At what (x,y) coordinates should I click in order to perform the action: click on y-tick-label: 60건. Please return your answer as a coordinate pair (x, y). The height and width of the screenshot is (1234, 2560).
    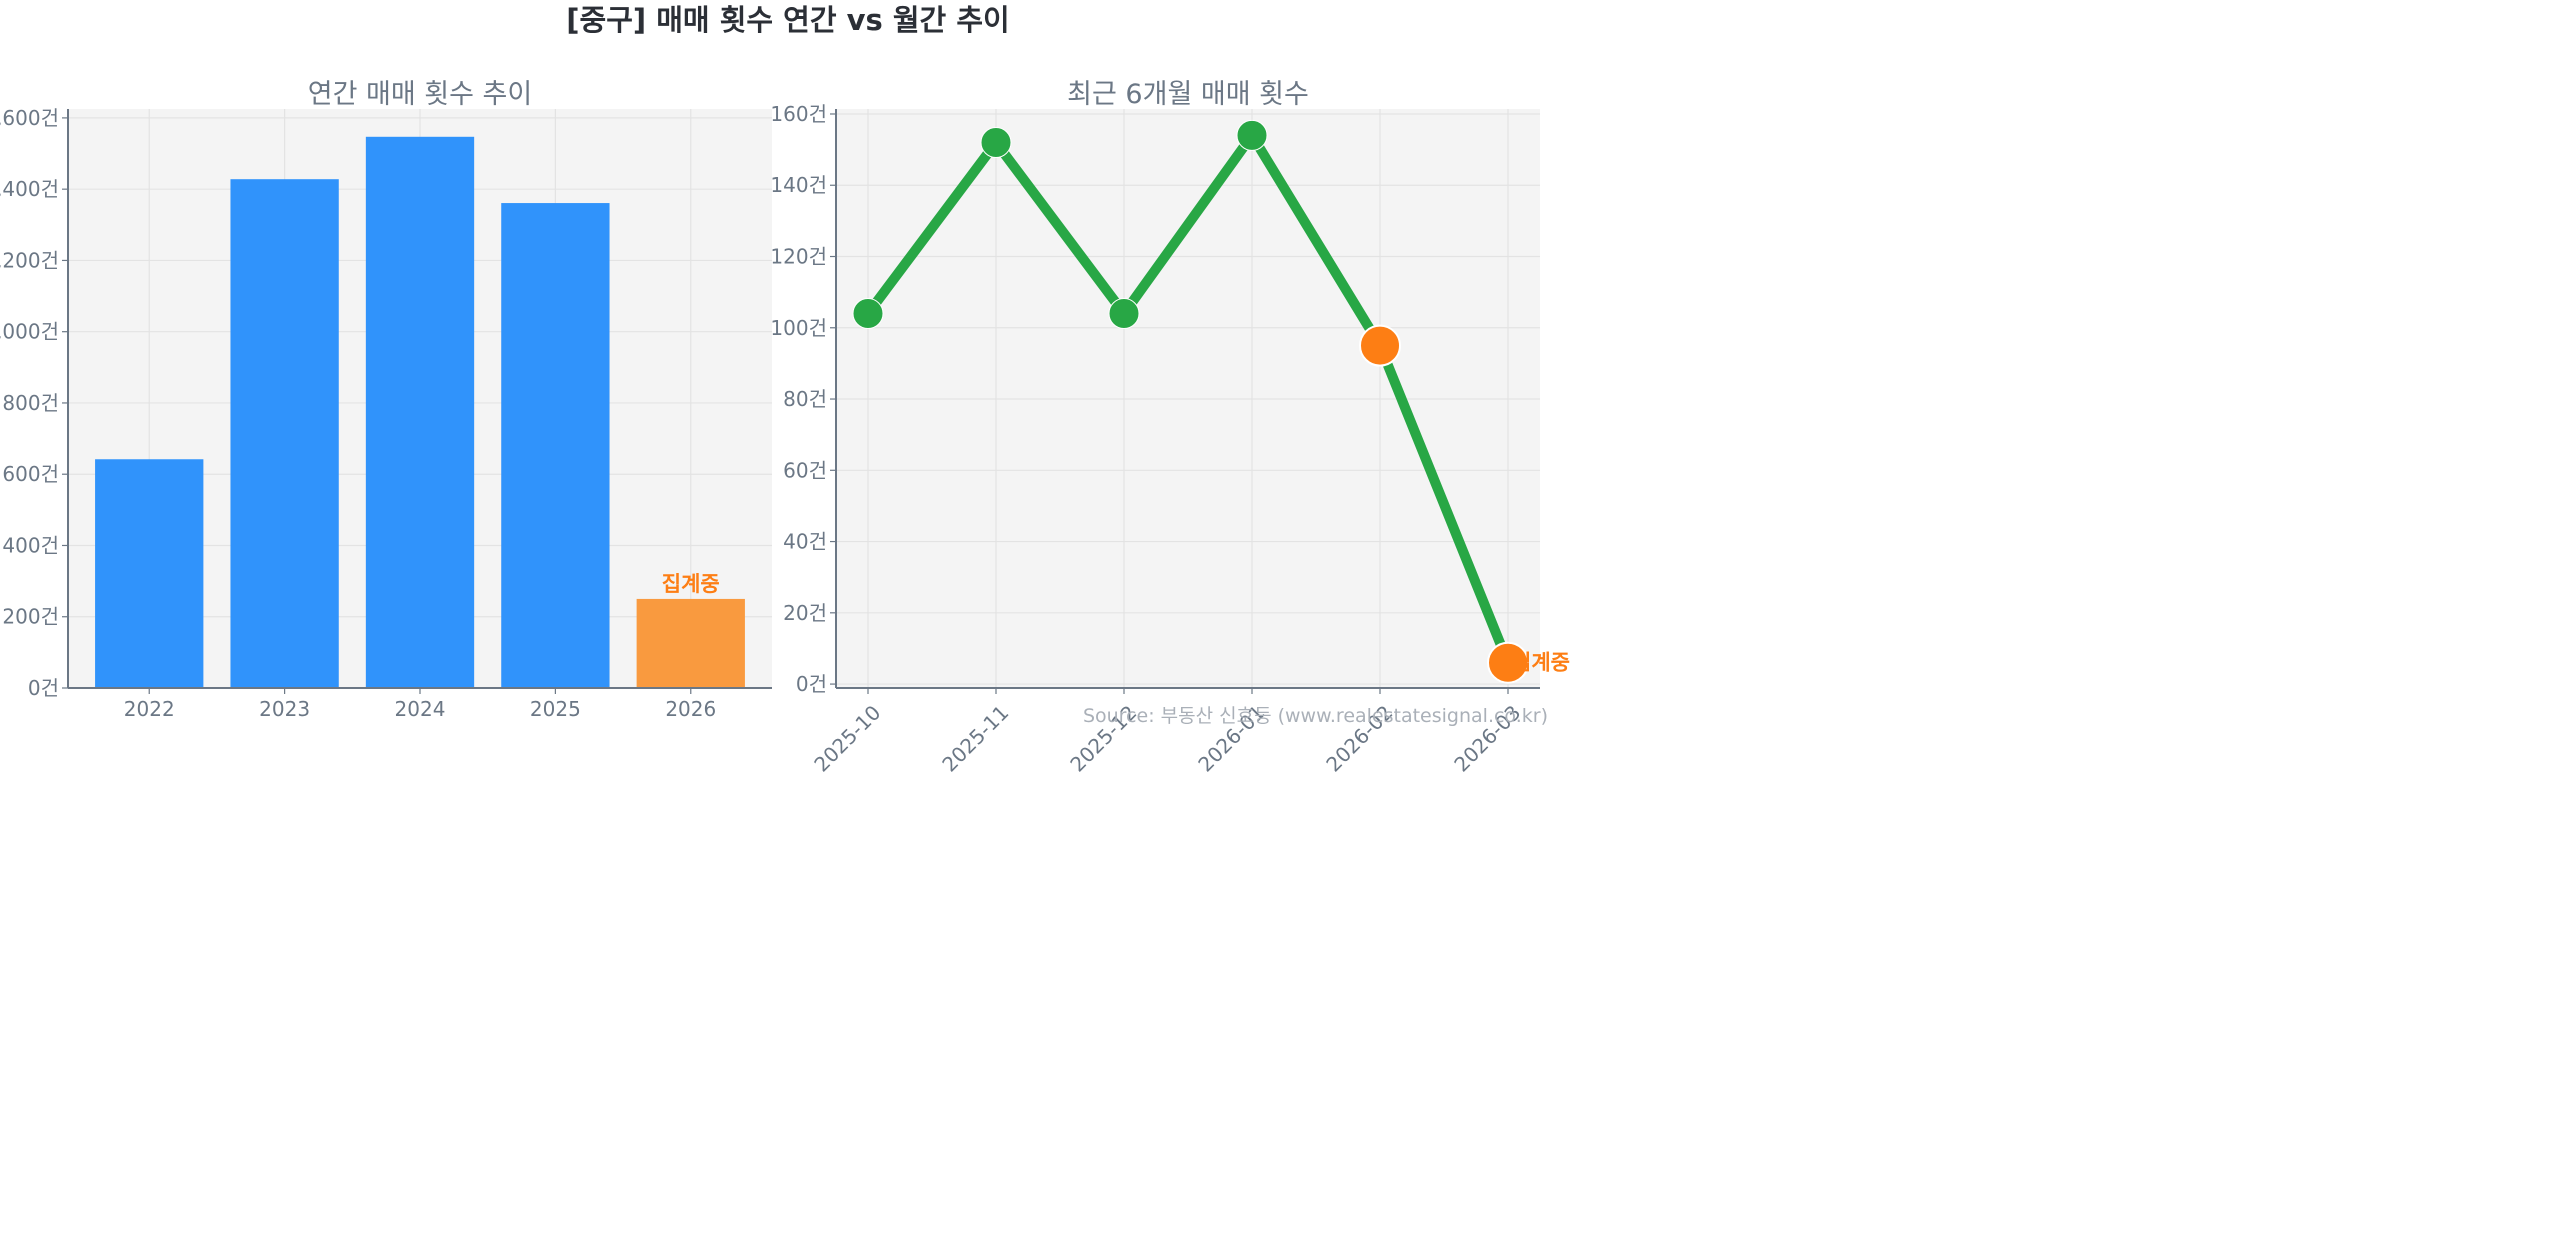
    Looking at the image, I should click on (805, 470).